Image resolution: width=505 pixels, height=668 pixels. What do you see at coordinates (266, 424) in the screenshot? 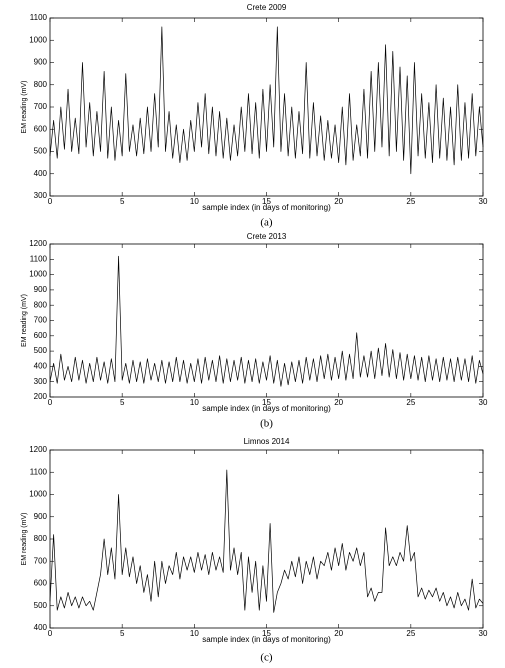
I see `caption: (b)` at bounding box center [266, 424].